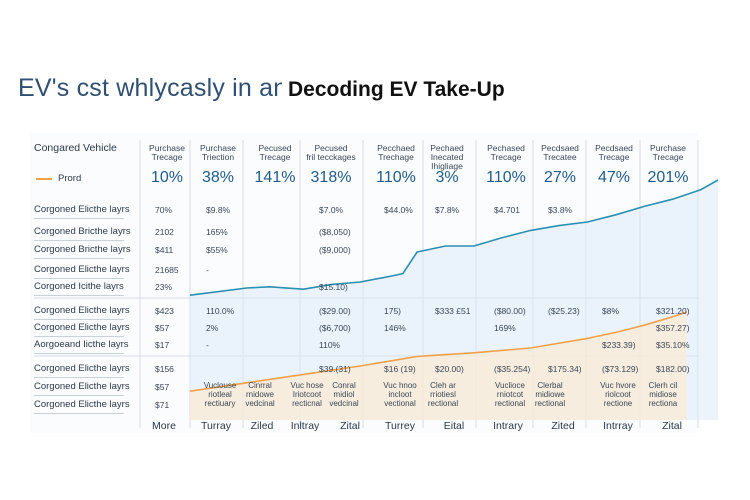  Describe the element at coordinates (260, 394) in the screenshot. I see `bottom-note: Cinrral rnidowe vedcinal` at that location.